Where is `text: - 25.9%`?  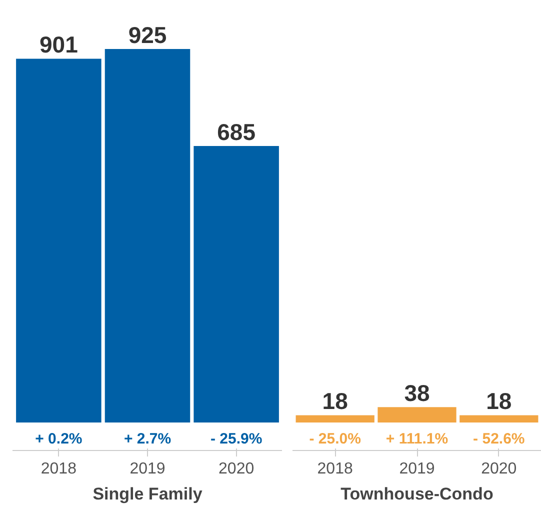 text: - 25.9% is located at coordinates (236, 439).